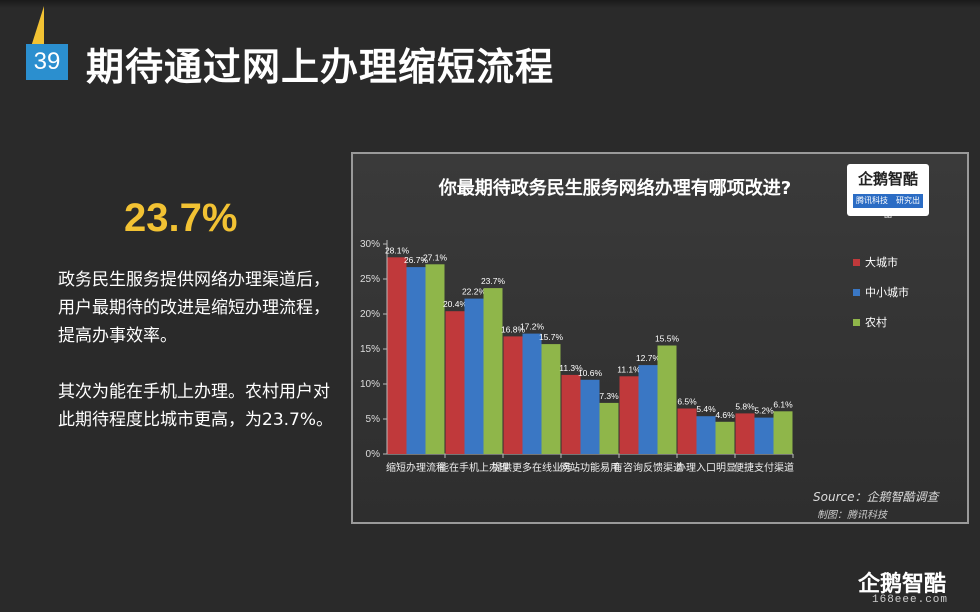 This screenshot has height=612, width=980. I want to click on data-label: 28.1%, so click(397, 250).